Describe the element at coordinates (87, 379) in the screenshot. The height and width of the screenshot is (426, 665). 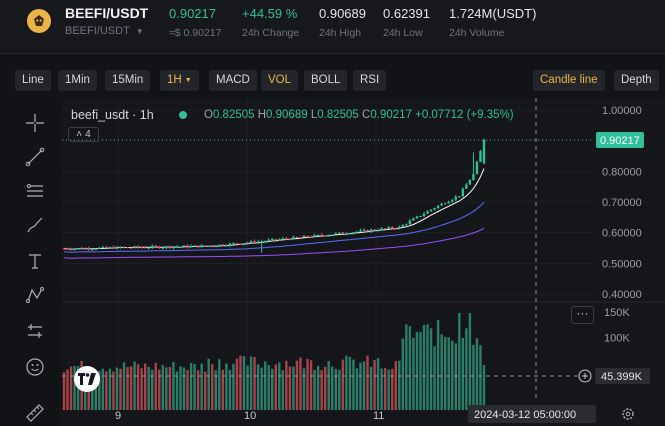
I see `tradingview-logo-icon` at that location.